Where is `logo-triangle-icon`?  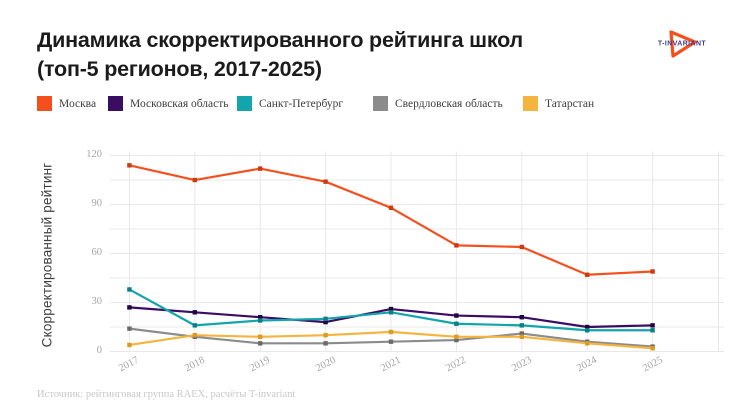
logo-triangle-icon is located at coordinates (683, 44).